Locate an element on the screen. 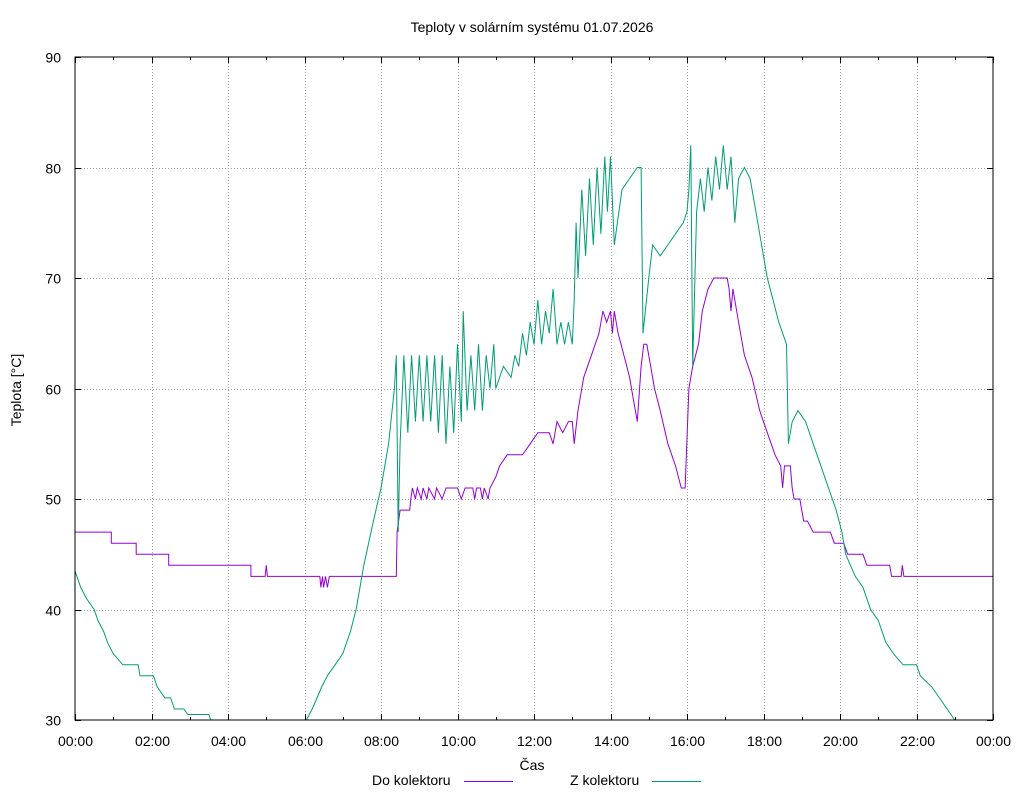 Image resolution: width=1024 pixels, height=800 pixels. y-tick-label: 50 is located at coordinates (53, 500).